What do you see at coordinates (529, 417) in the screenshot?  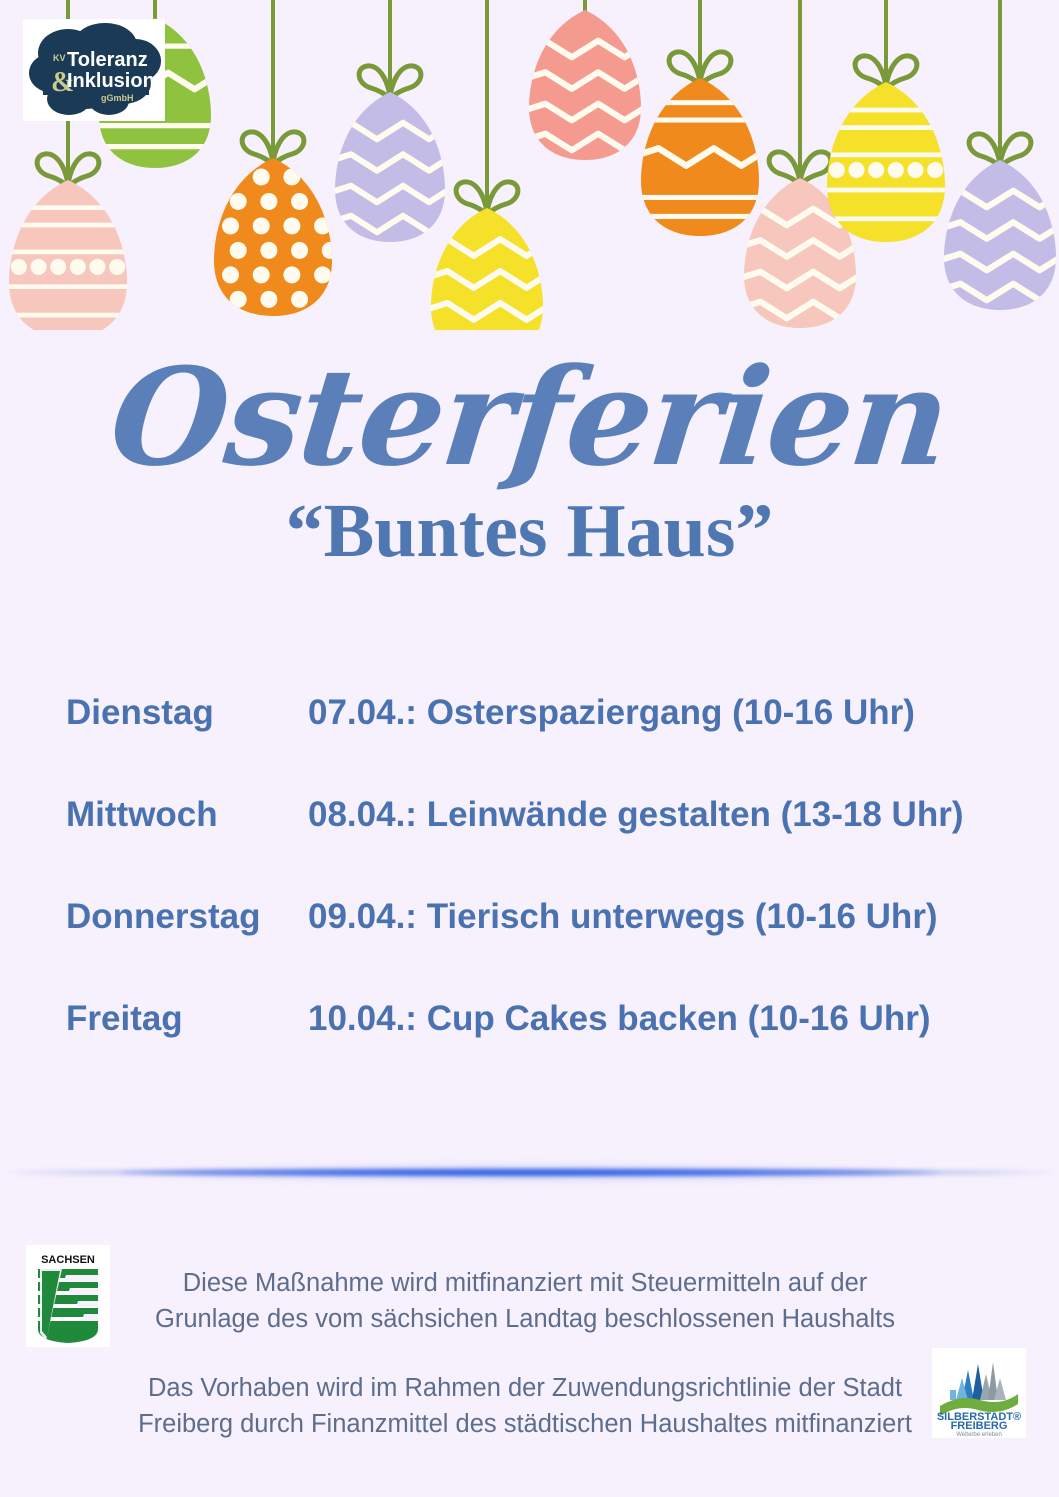 I see `page-title: Osterferien` at bounding box center [529, 417].